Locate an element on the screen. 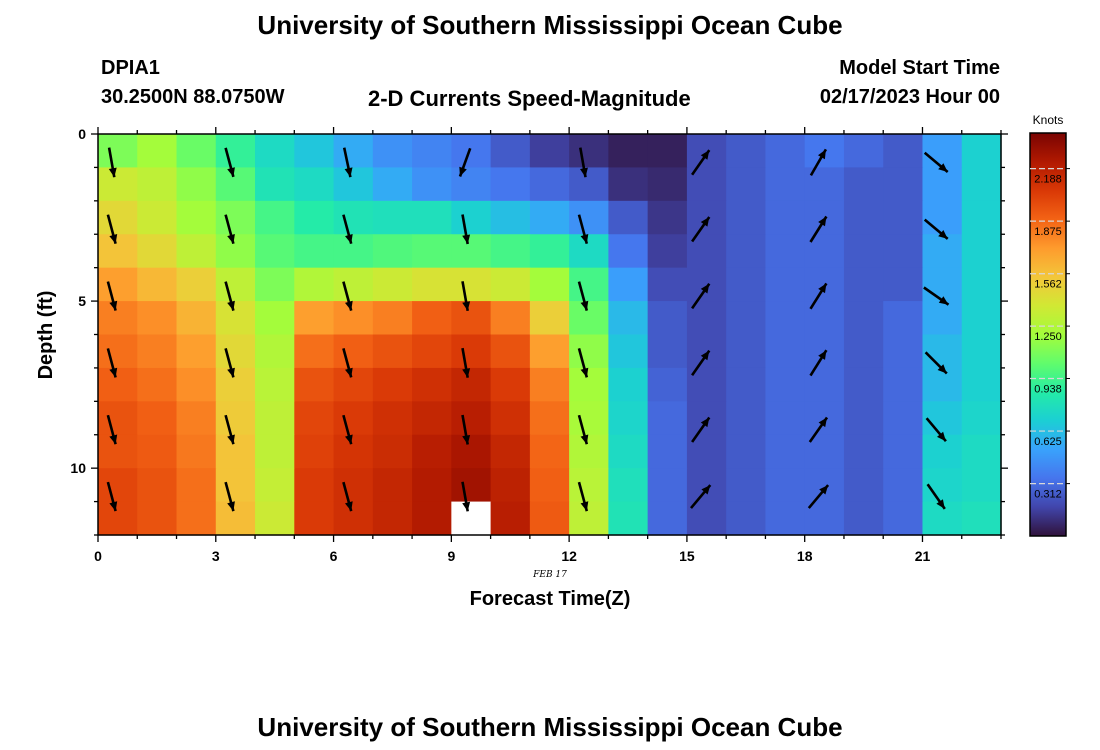  missing-cell is located at coordinates (471, 518).